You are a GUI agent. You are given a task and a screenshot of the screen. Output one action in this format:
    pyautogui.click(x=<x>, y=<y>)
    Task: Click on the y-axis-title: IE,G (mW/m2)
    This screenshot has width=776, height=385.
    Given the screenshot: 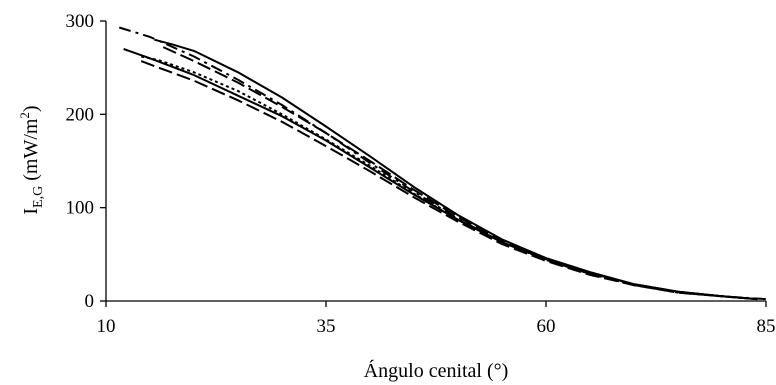 What is the action you would take?
    pyautogui.click(x=31, y=159)
    